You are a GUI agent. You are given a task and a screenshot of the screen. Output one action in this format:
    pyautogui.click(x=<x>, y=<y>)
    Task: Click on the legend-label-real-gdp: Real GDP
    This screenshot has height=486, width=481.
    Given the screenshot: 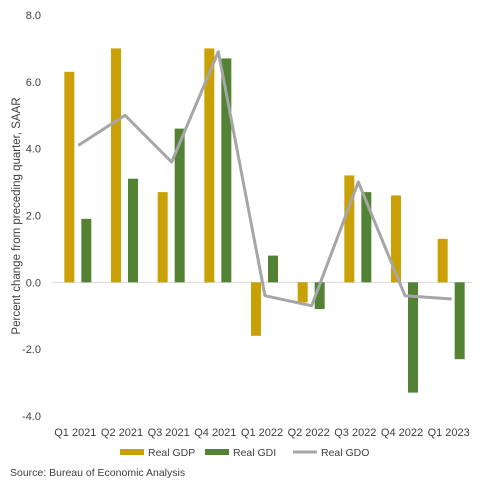 What is the action you would take?
    pyautogui.click(x=171, y=453)
    